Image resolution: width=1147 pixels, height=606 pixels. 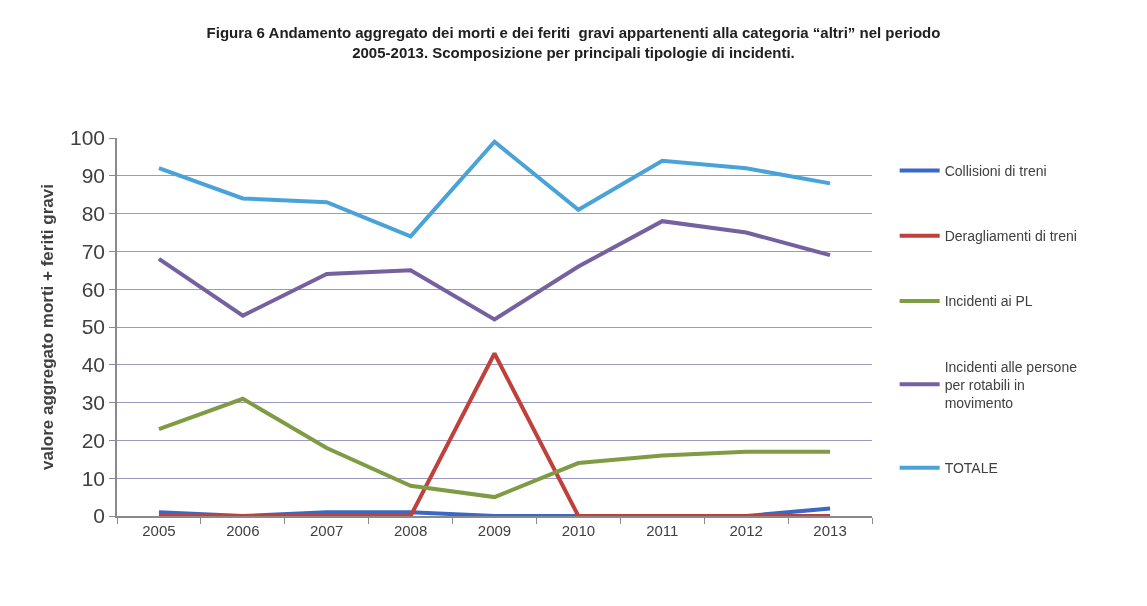 I want to click on x-tick-label: 2008, so click(x=410, y=530).